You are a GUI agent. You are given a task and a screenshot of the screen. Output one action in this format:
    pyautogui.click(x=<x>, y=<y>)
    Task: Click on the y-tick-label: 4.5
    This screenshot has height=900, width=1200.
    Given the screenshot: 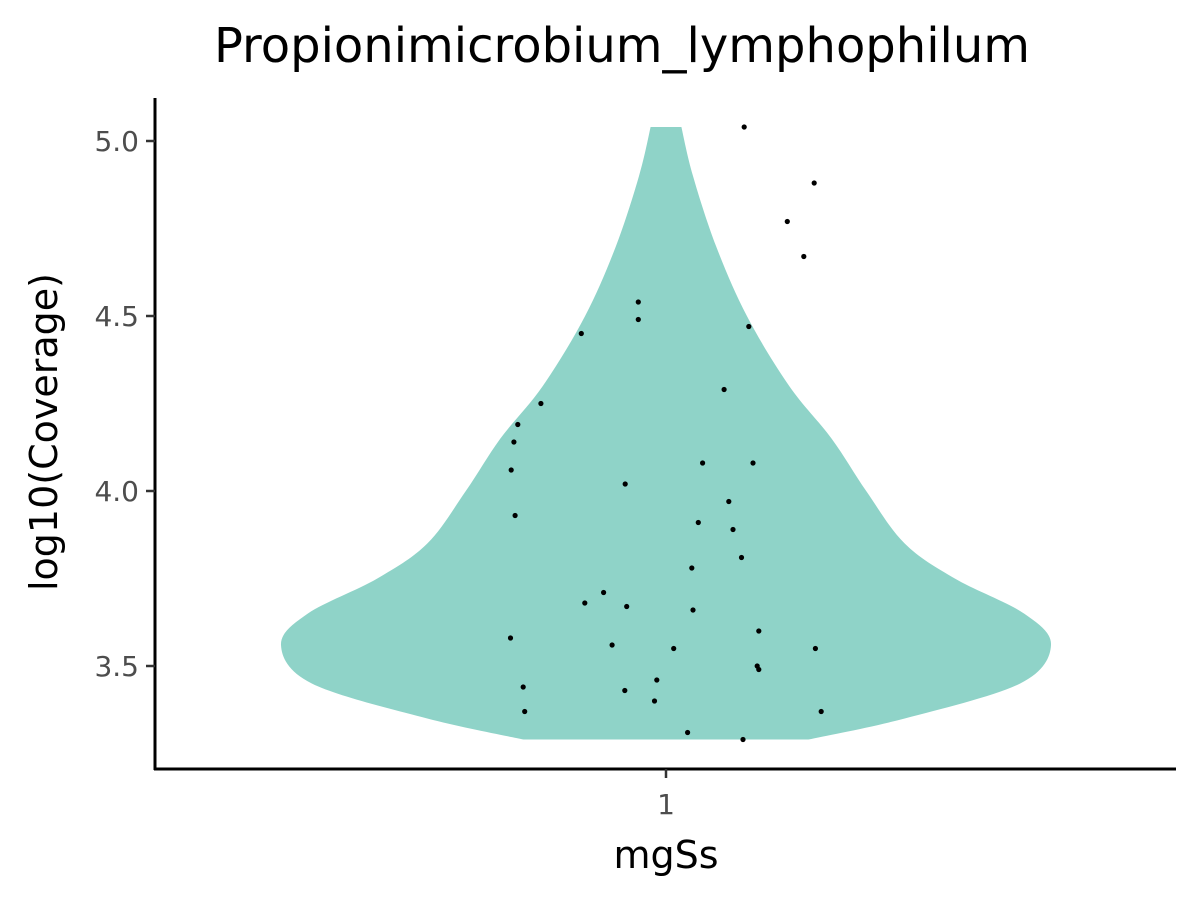 What is the action you would take?
    pyautogui.click(x=116, y=316)
    